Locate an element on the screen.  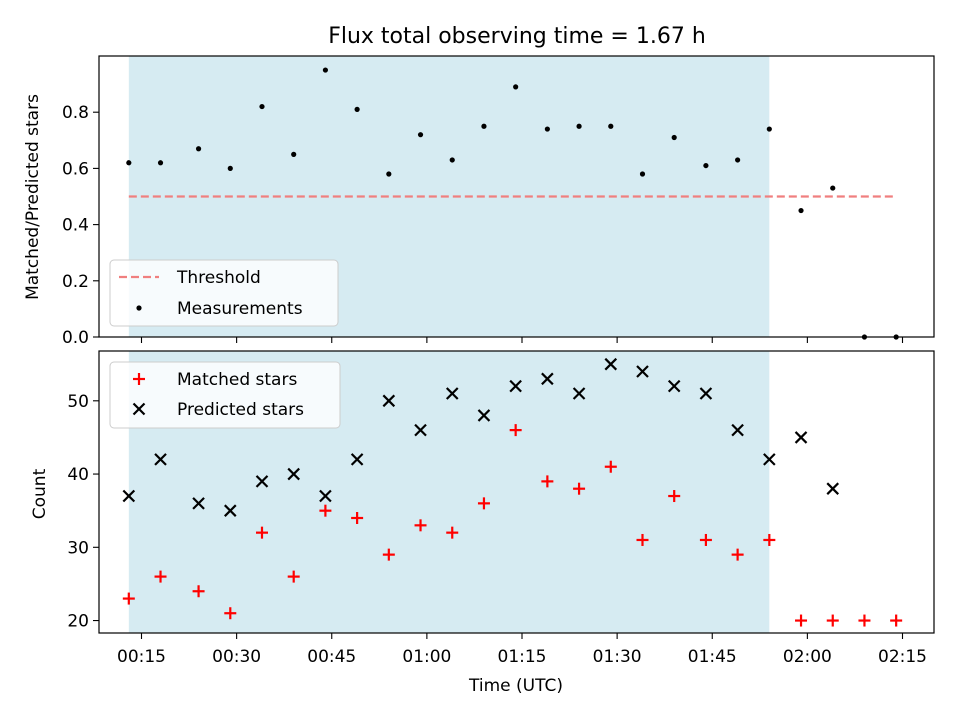
bottom-legend: Matched stars Predicted stars is located at coordinates (225, 395).